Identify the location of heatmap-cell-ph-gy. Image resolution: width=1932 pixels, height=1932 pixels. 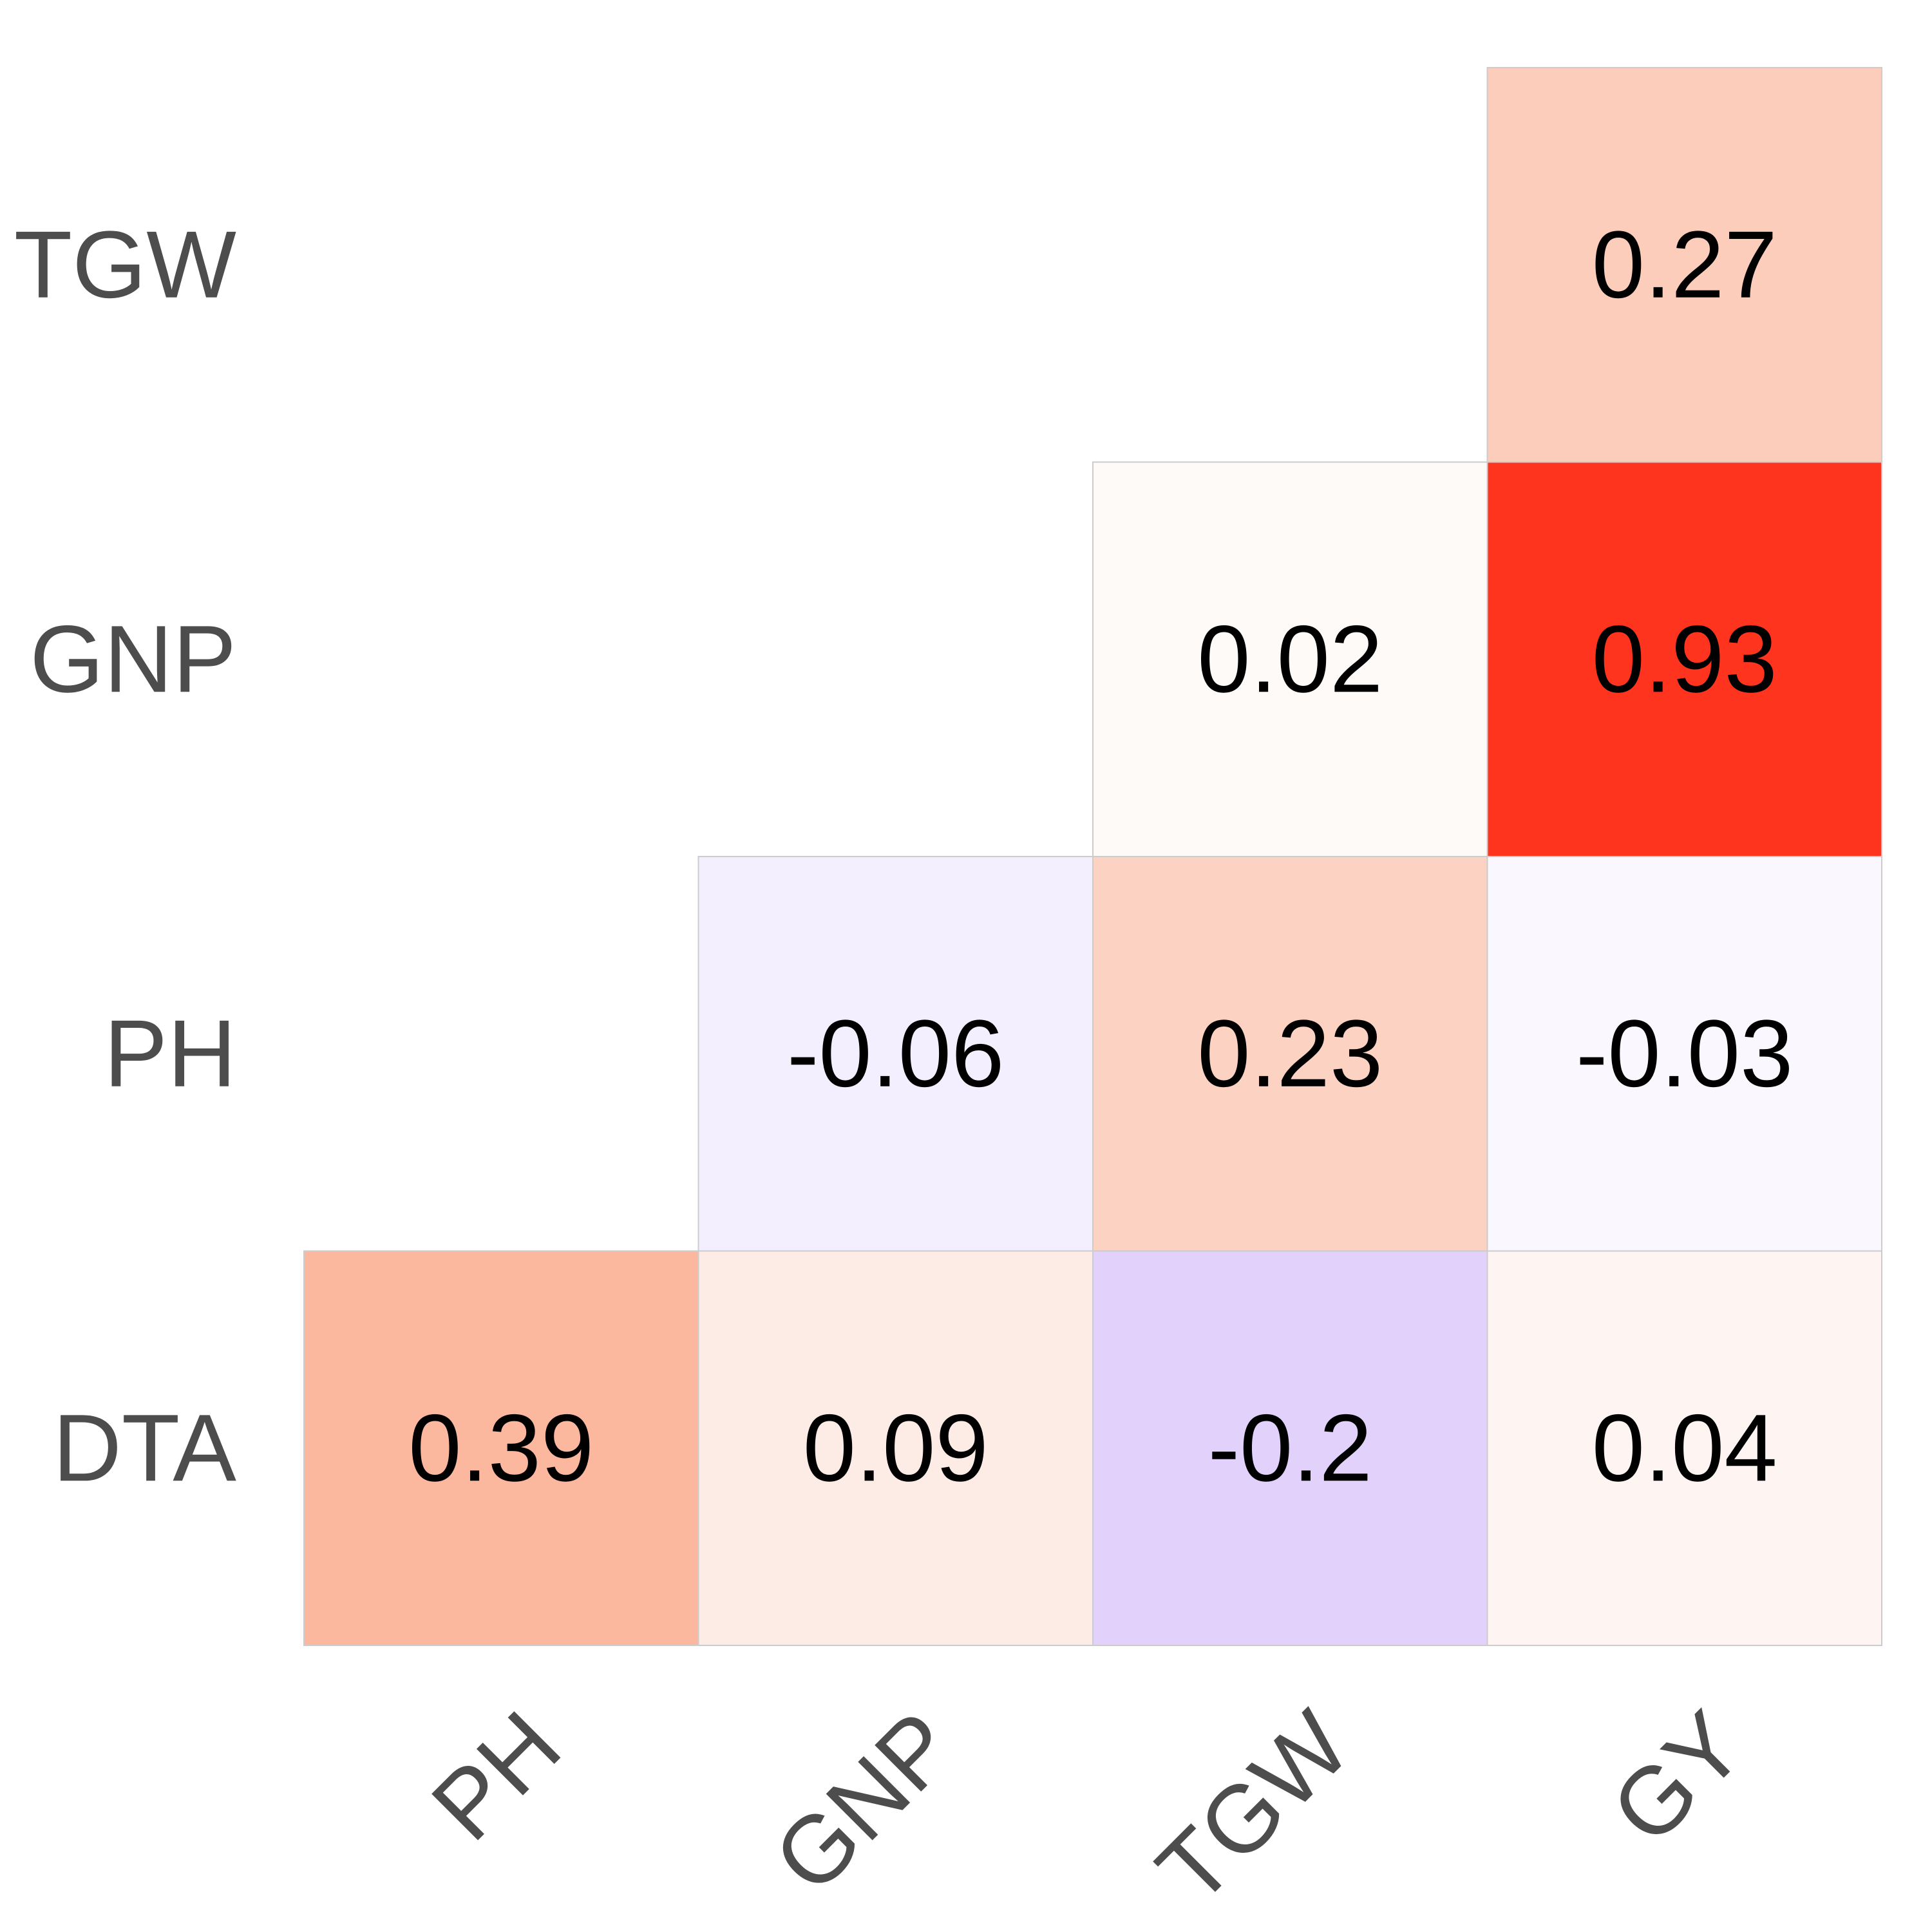
(1684, 1054).